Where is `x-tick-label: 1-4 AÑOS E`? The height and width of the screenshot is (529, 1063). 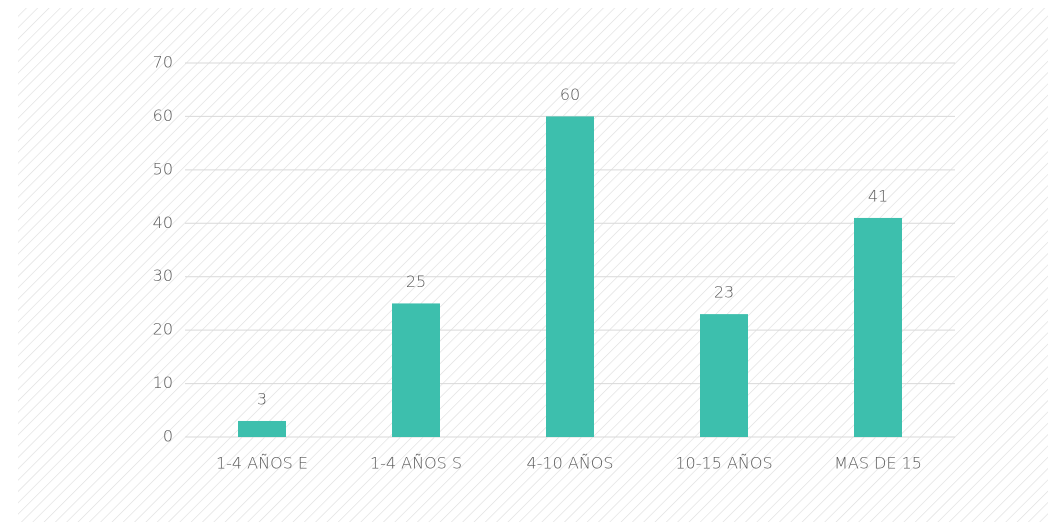 x-tick-label: 1-4 AÑOS E is located at coordinates (262, 463).